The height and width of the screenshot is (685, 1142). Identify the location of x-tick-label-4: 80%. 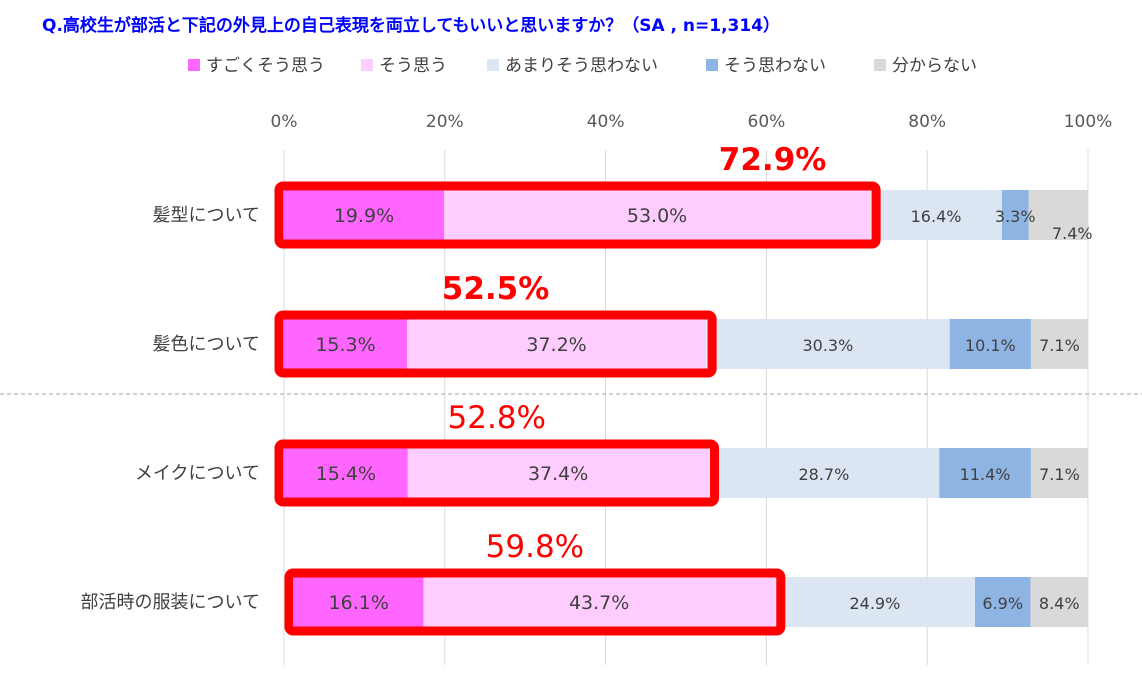
(927, 122).